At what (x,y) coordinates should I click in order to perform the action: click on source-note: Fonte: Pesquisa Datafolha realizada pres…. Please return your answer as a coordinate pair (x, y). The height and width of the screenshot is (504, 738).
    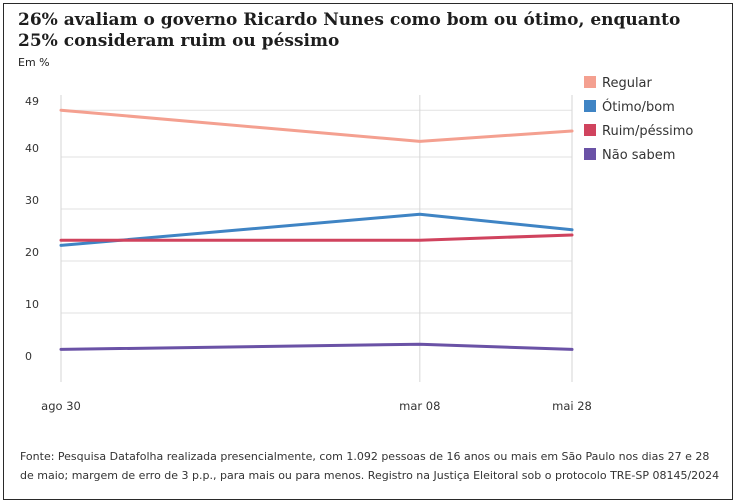
    Looking at the image, I should click on (370, 466).